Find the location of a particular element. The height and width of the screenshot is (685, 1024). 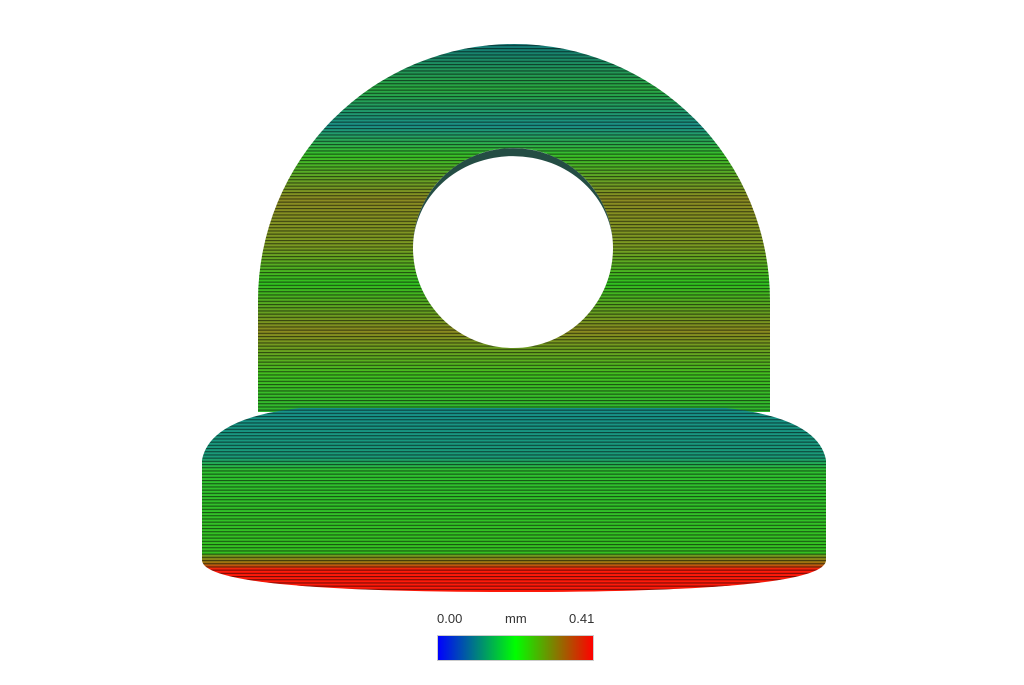

legend-min-label: 0.00 is located at coordinates (450, 618).